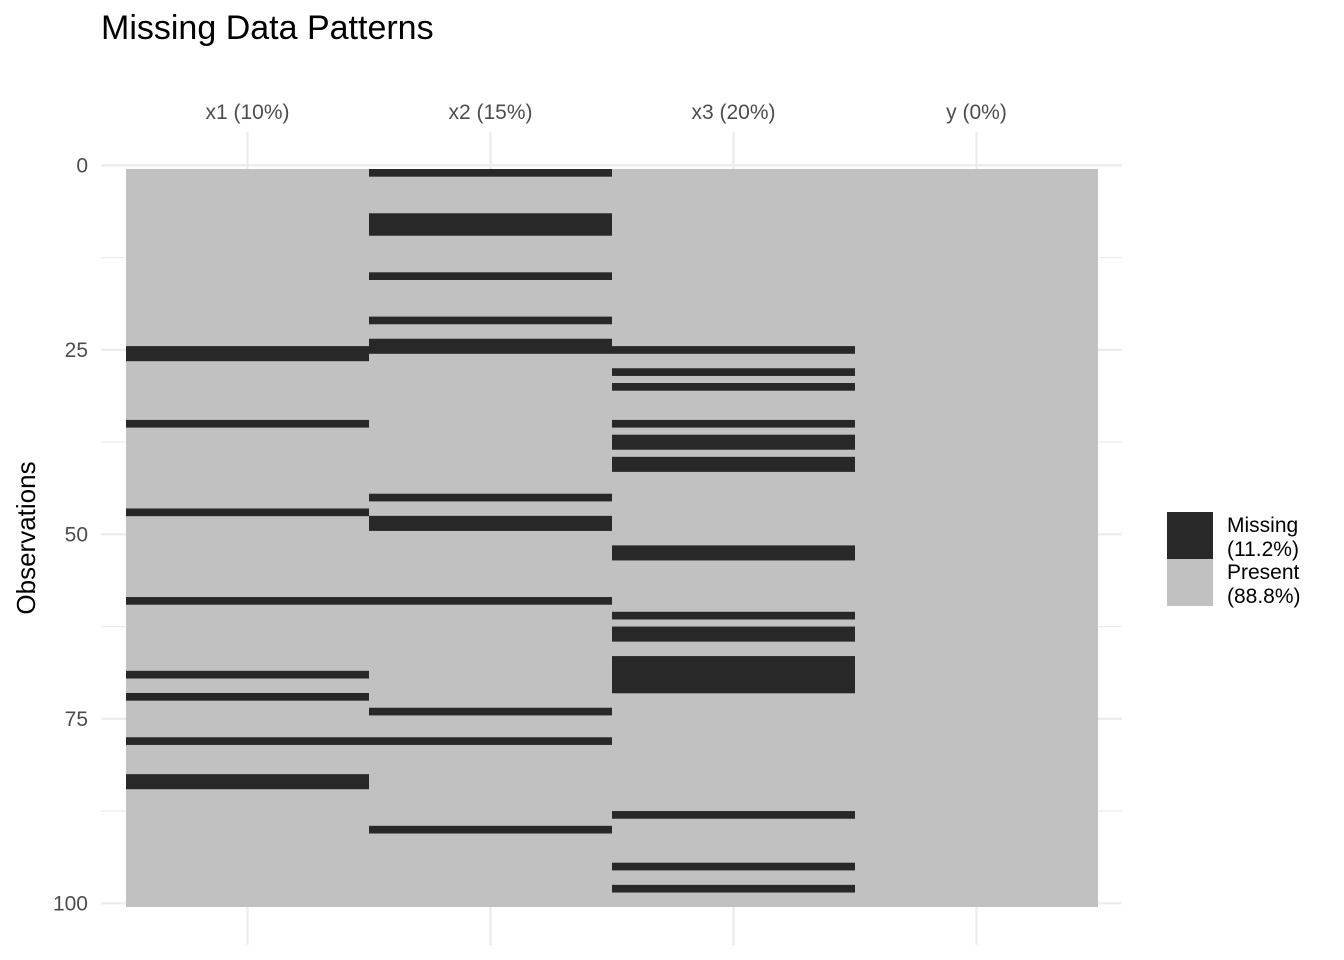 Image resolution: width=1344 pixels, height=960 pixels. What do you see at coordinates (247, 112) in the screenshot?
I see `x-tick-label-x1: x1 (10%)` at bounding box center [247, 112].